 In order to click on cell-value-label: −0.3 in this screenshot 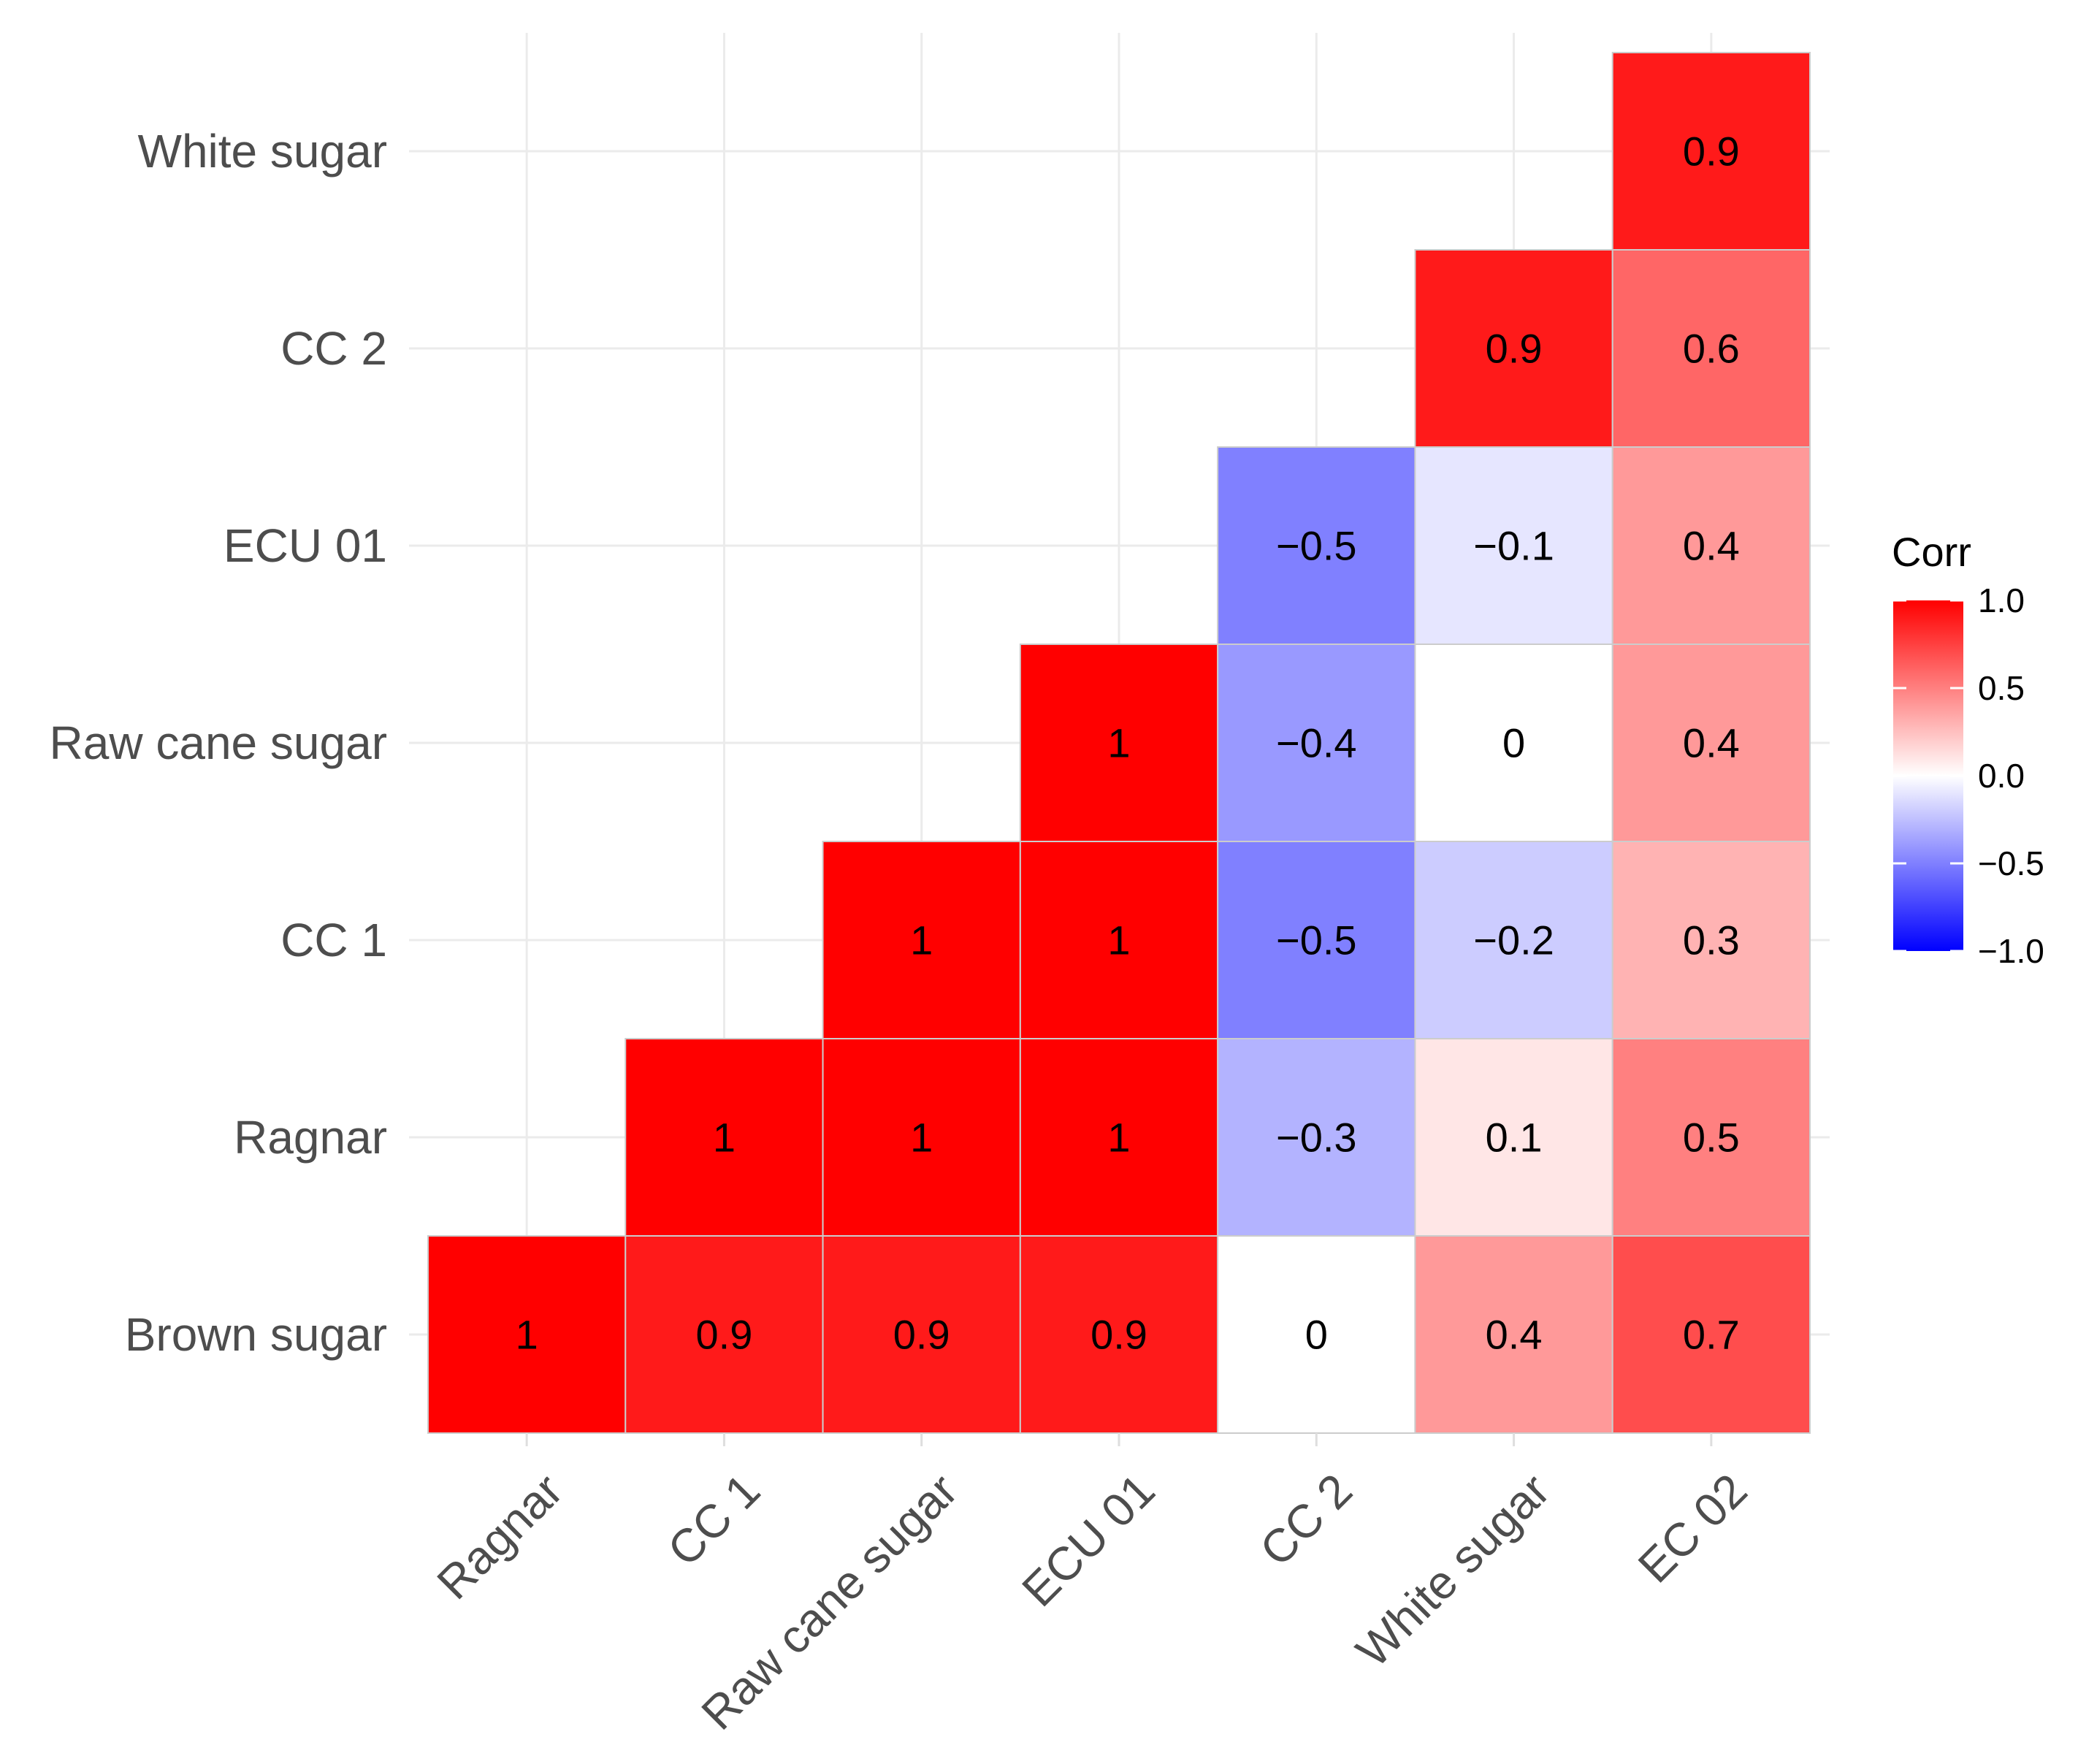, I will do `click(1316, 1138)`.